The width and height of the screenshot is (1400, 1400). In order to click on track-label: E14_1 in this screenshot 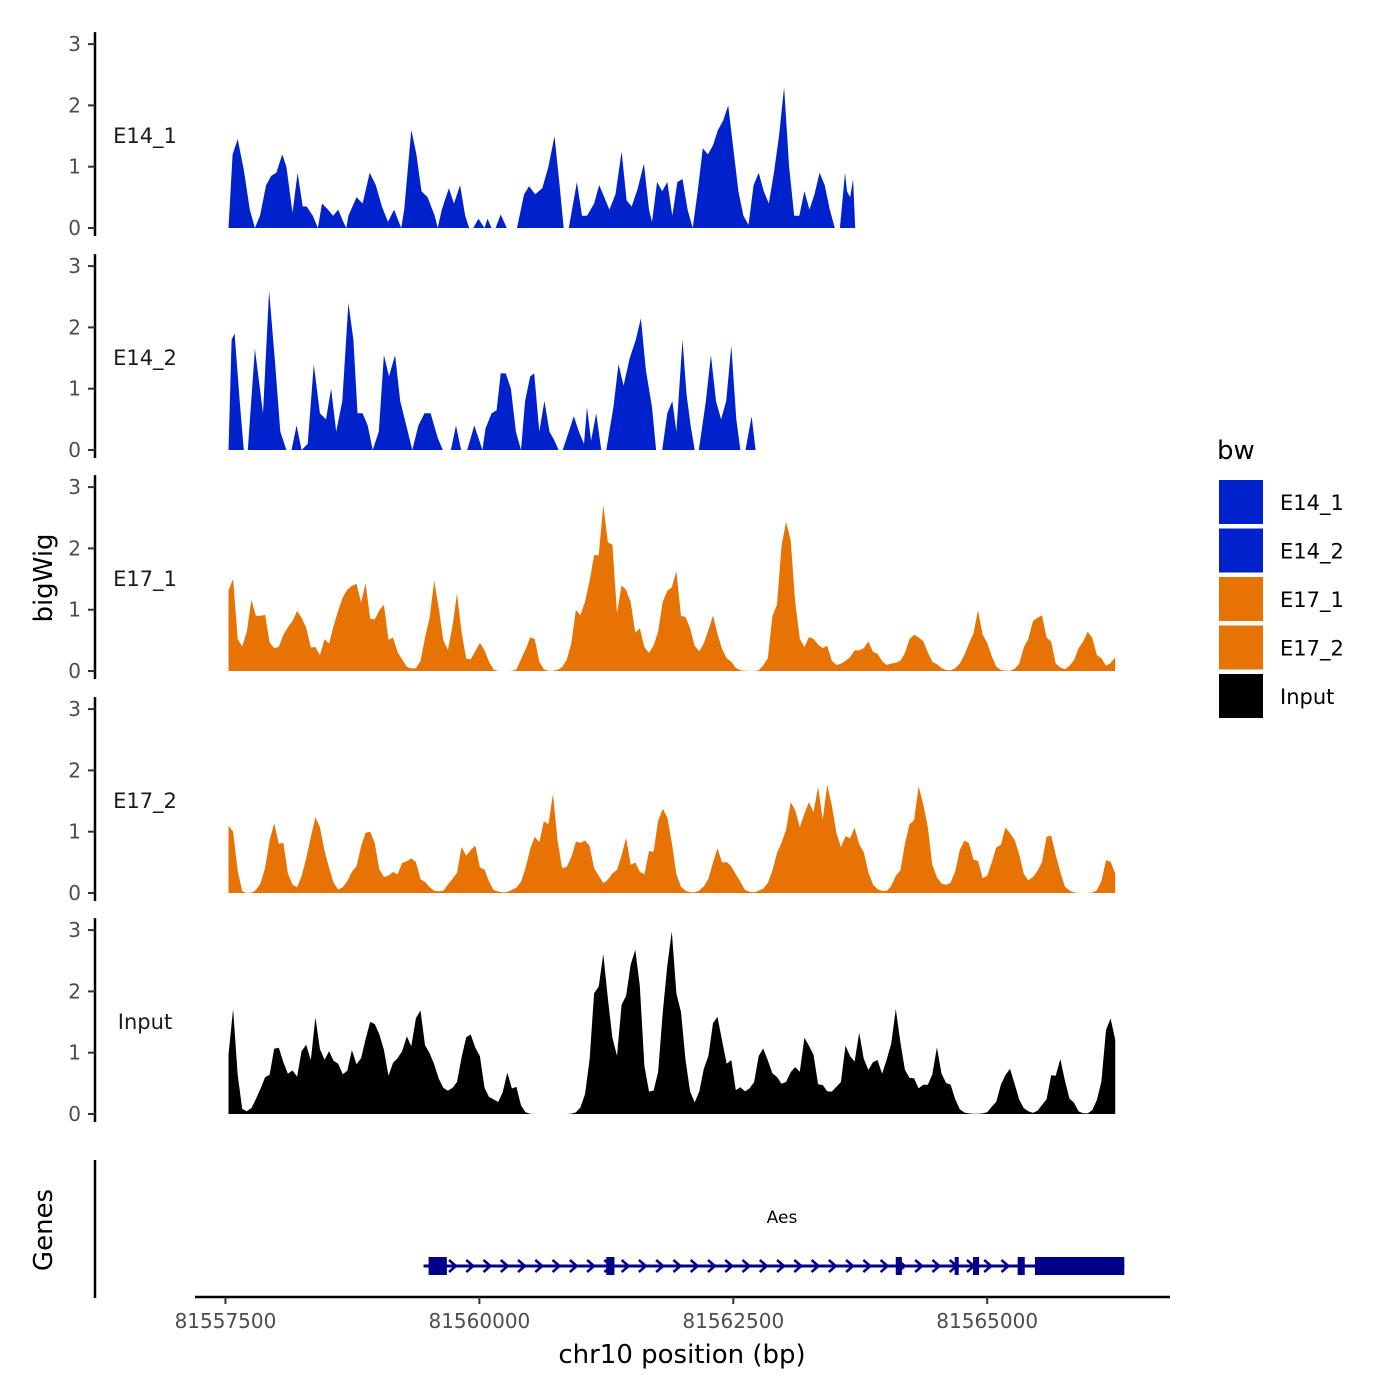, I will do `click(145, 136)`.